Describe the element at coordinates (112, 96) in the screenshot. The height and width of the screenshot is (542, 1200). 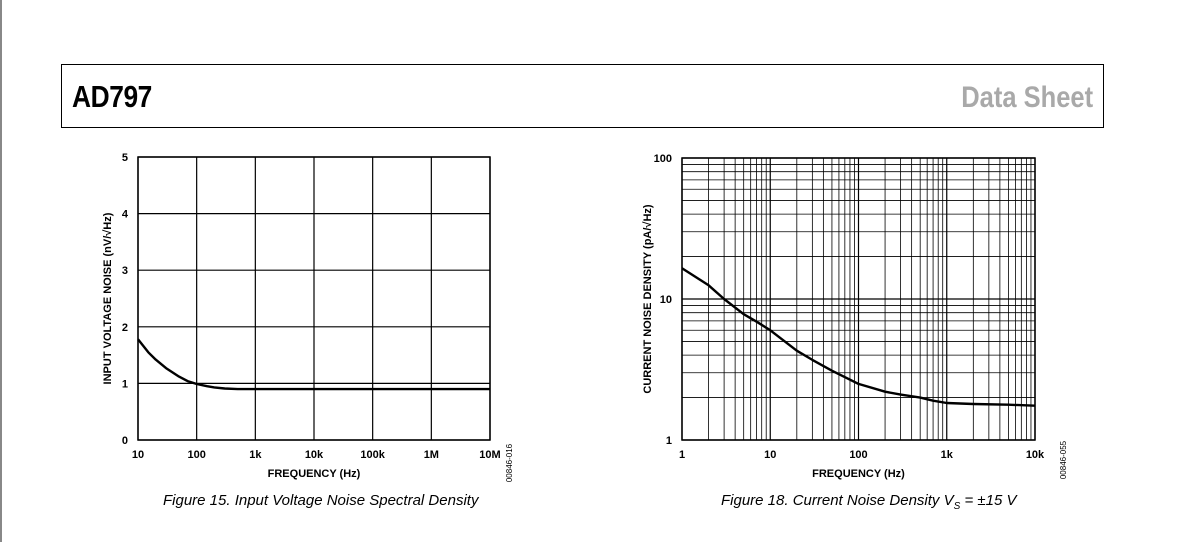
I see `part-number: AD797` at that location.